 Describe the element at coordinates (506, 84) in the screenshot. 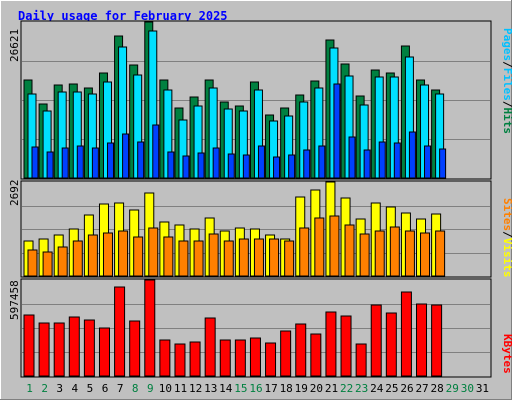

I see `legend-segment-legend-top-2: Files` at that location.